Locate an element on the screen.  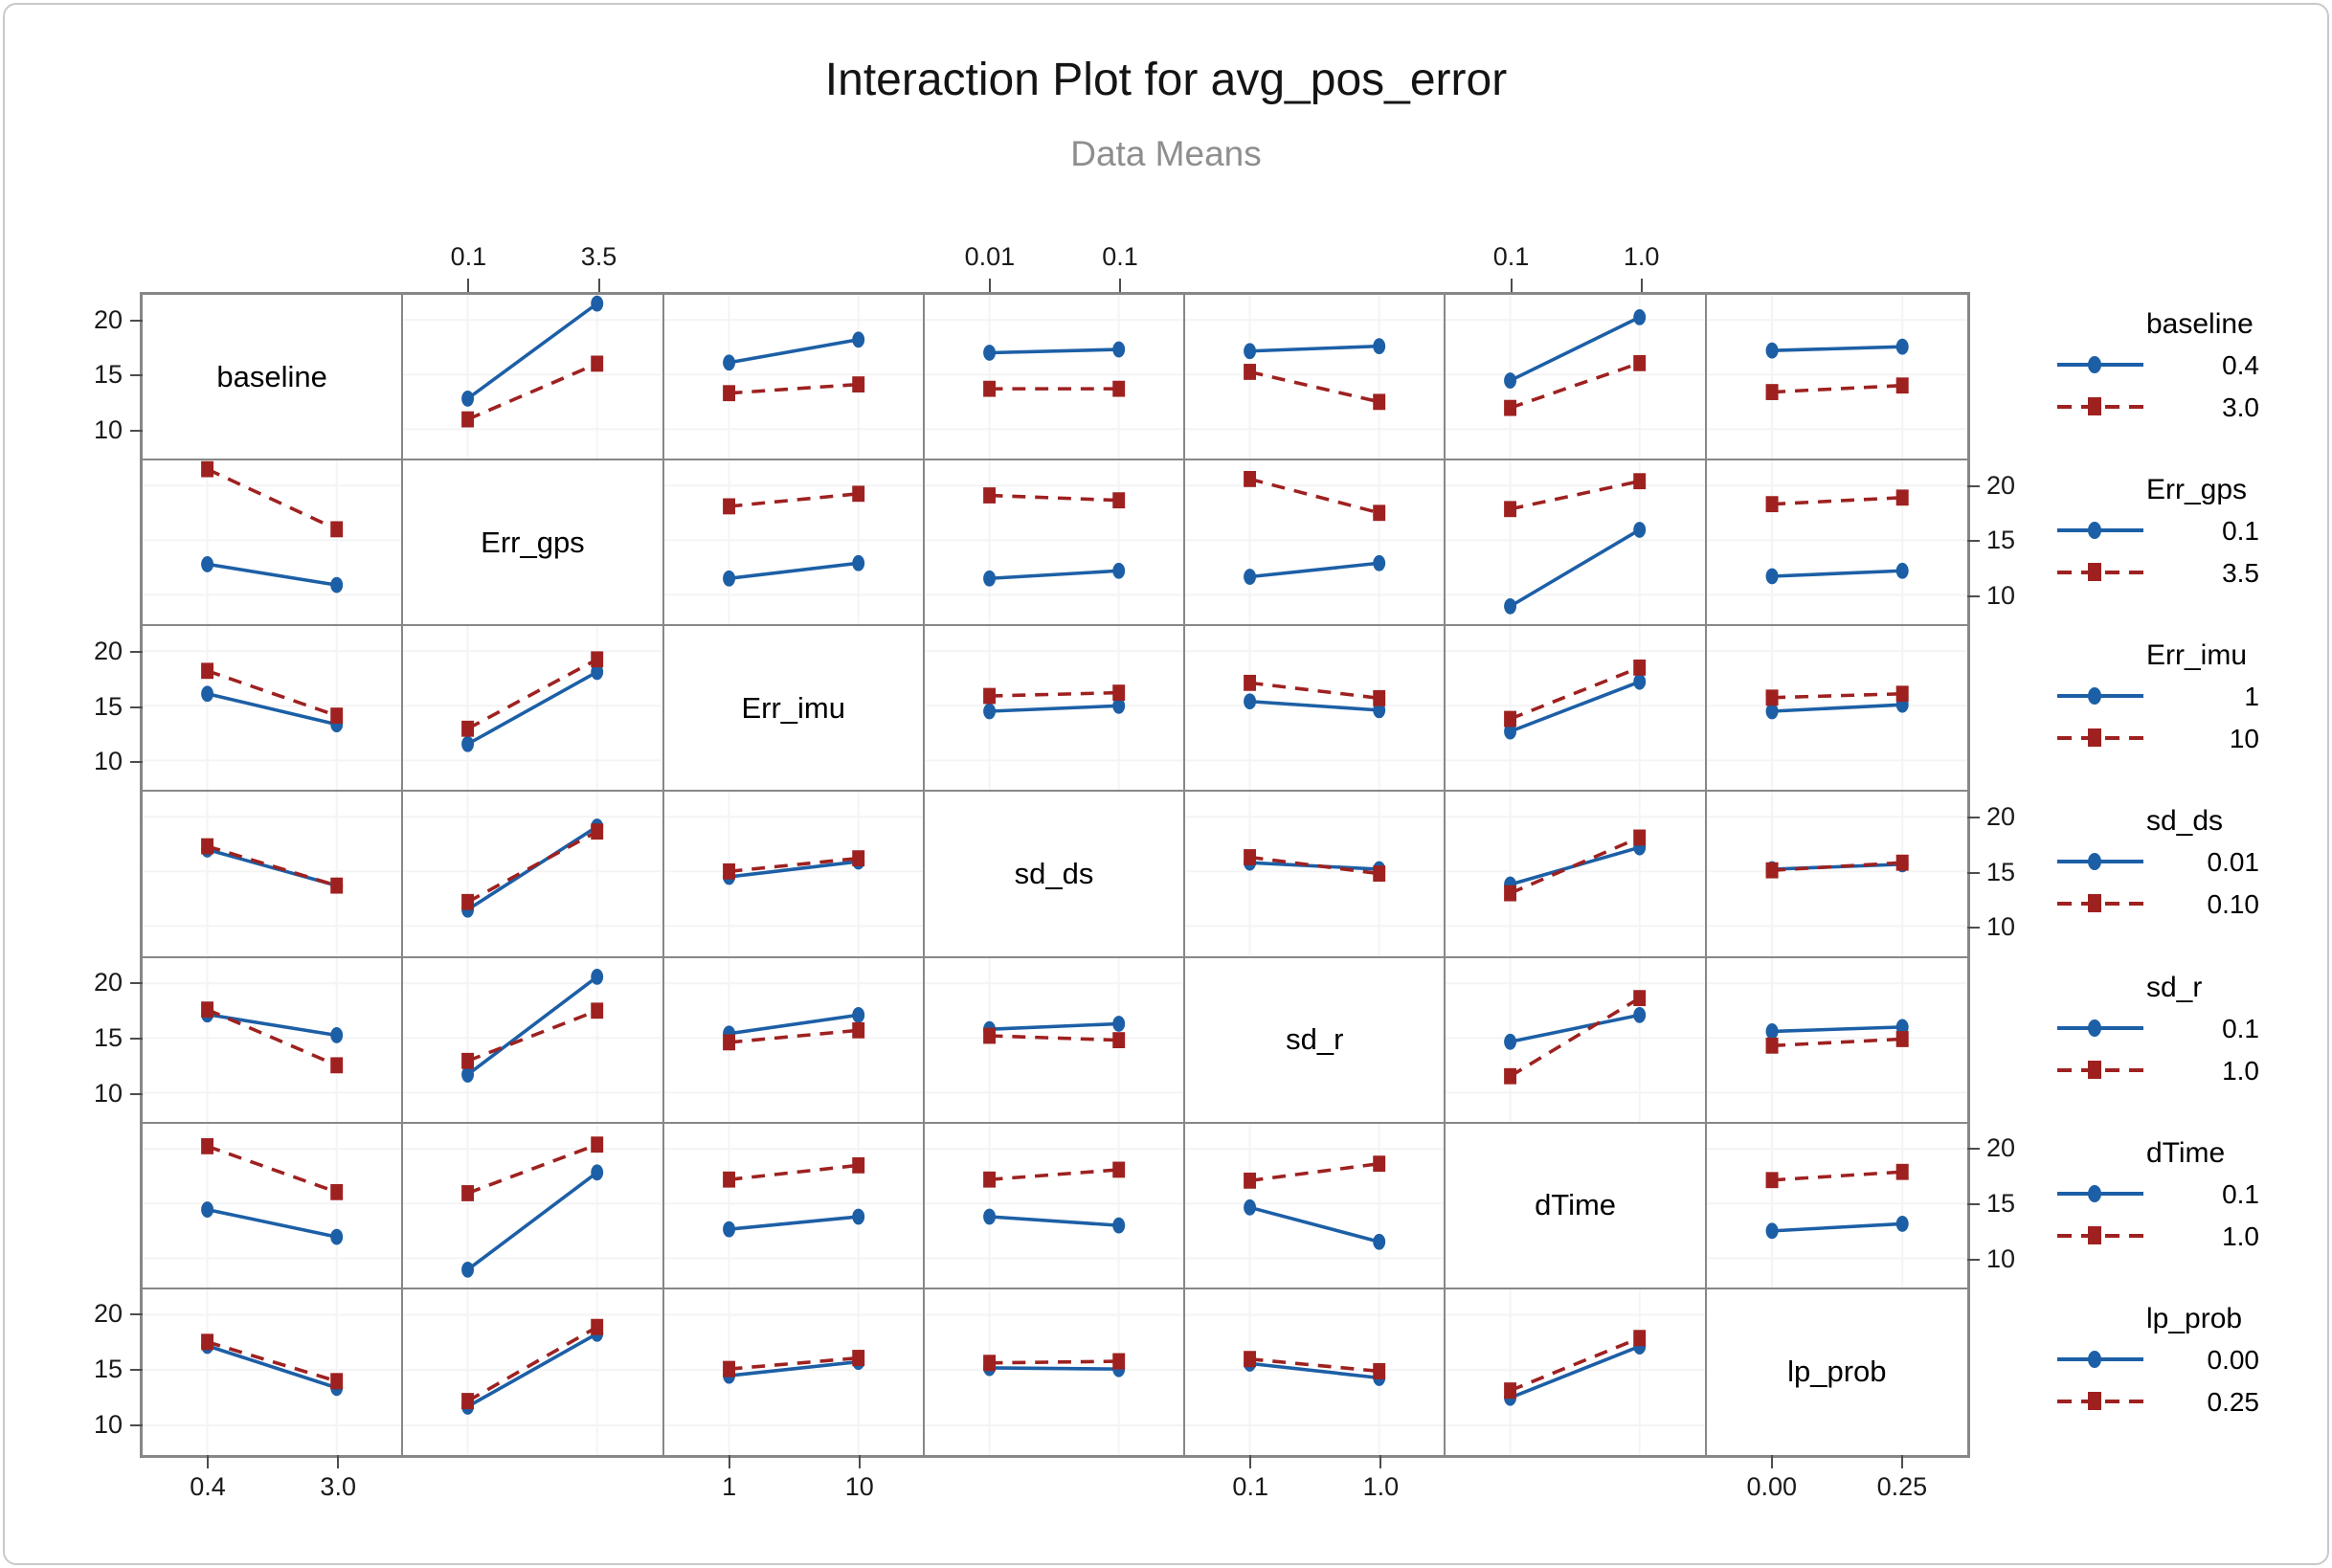
legend-title-lp_prob: lp_prob is located at coordinates (2194, 1318).